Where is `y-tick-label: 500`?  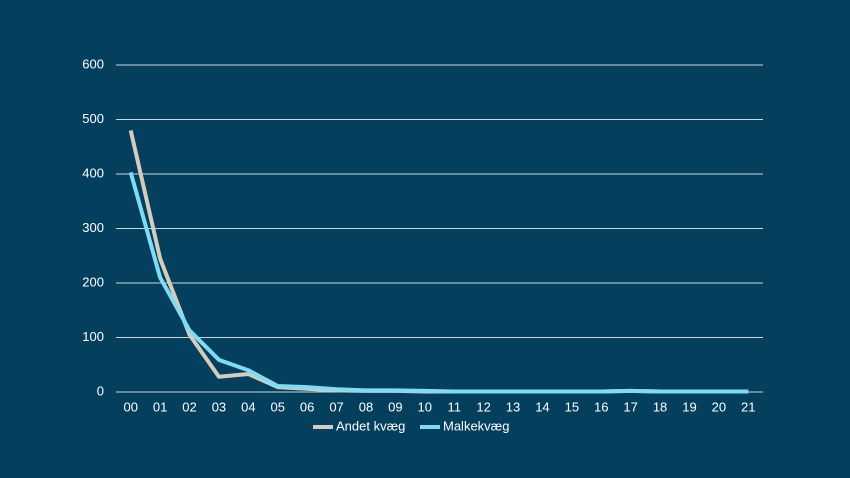 y-tick-label: 500 is located at coordinates (93, 118).